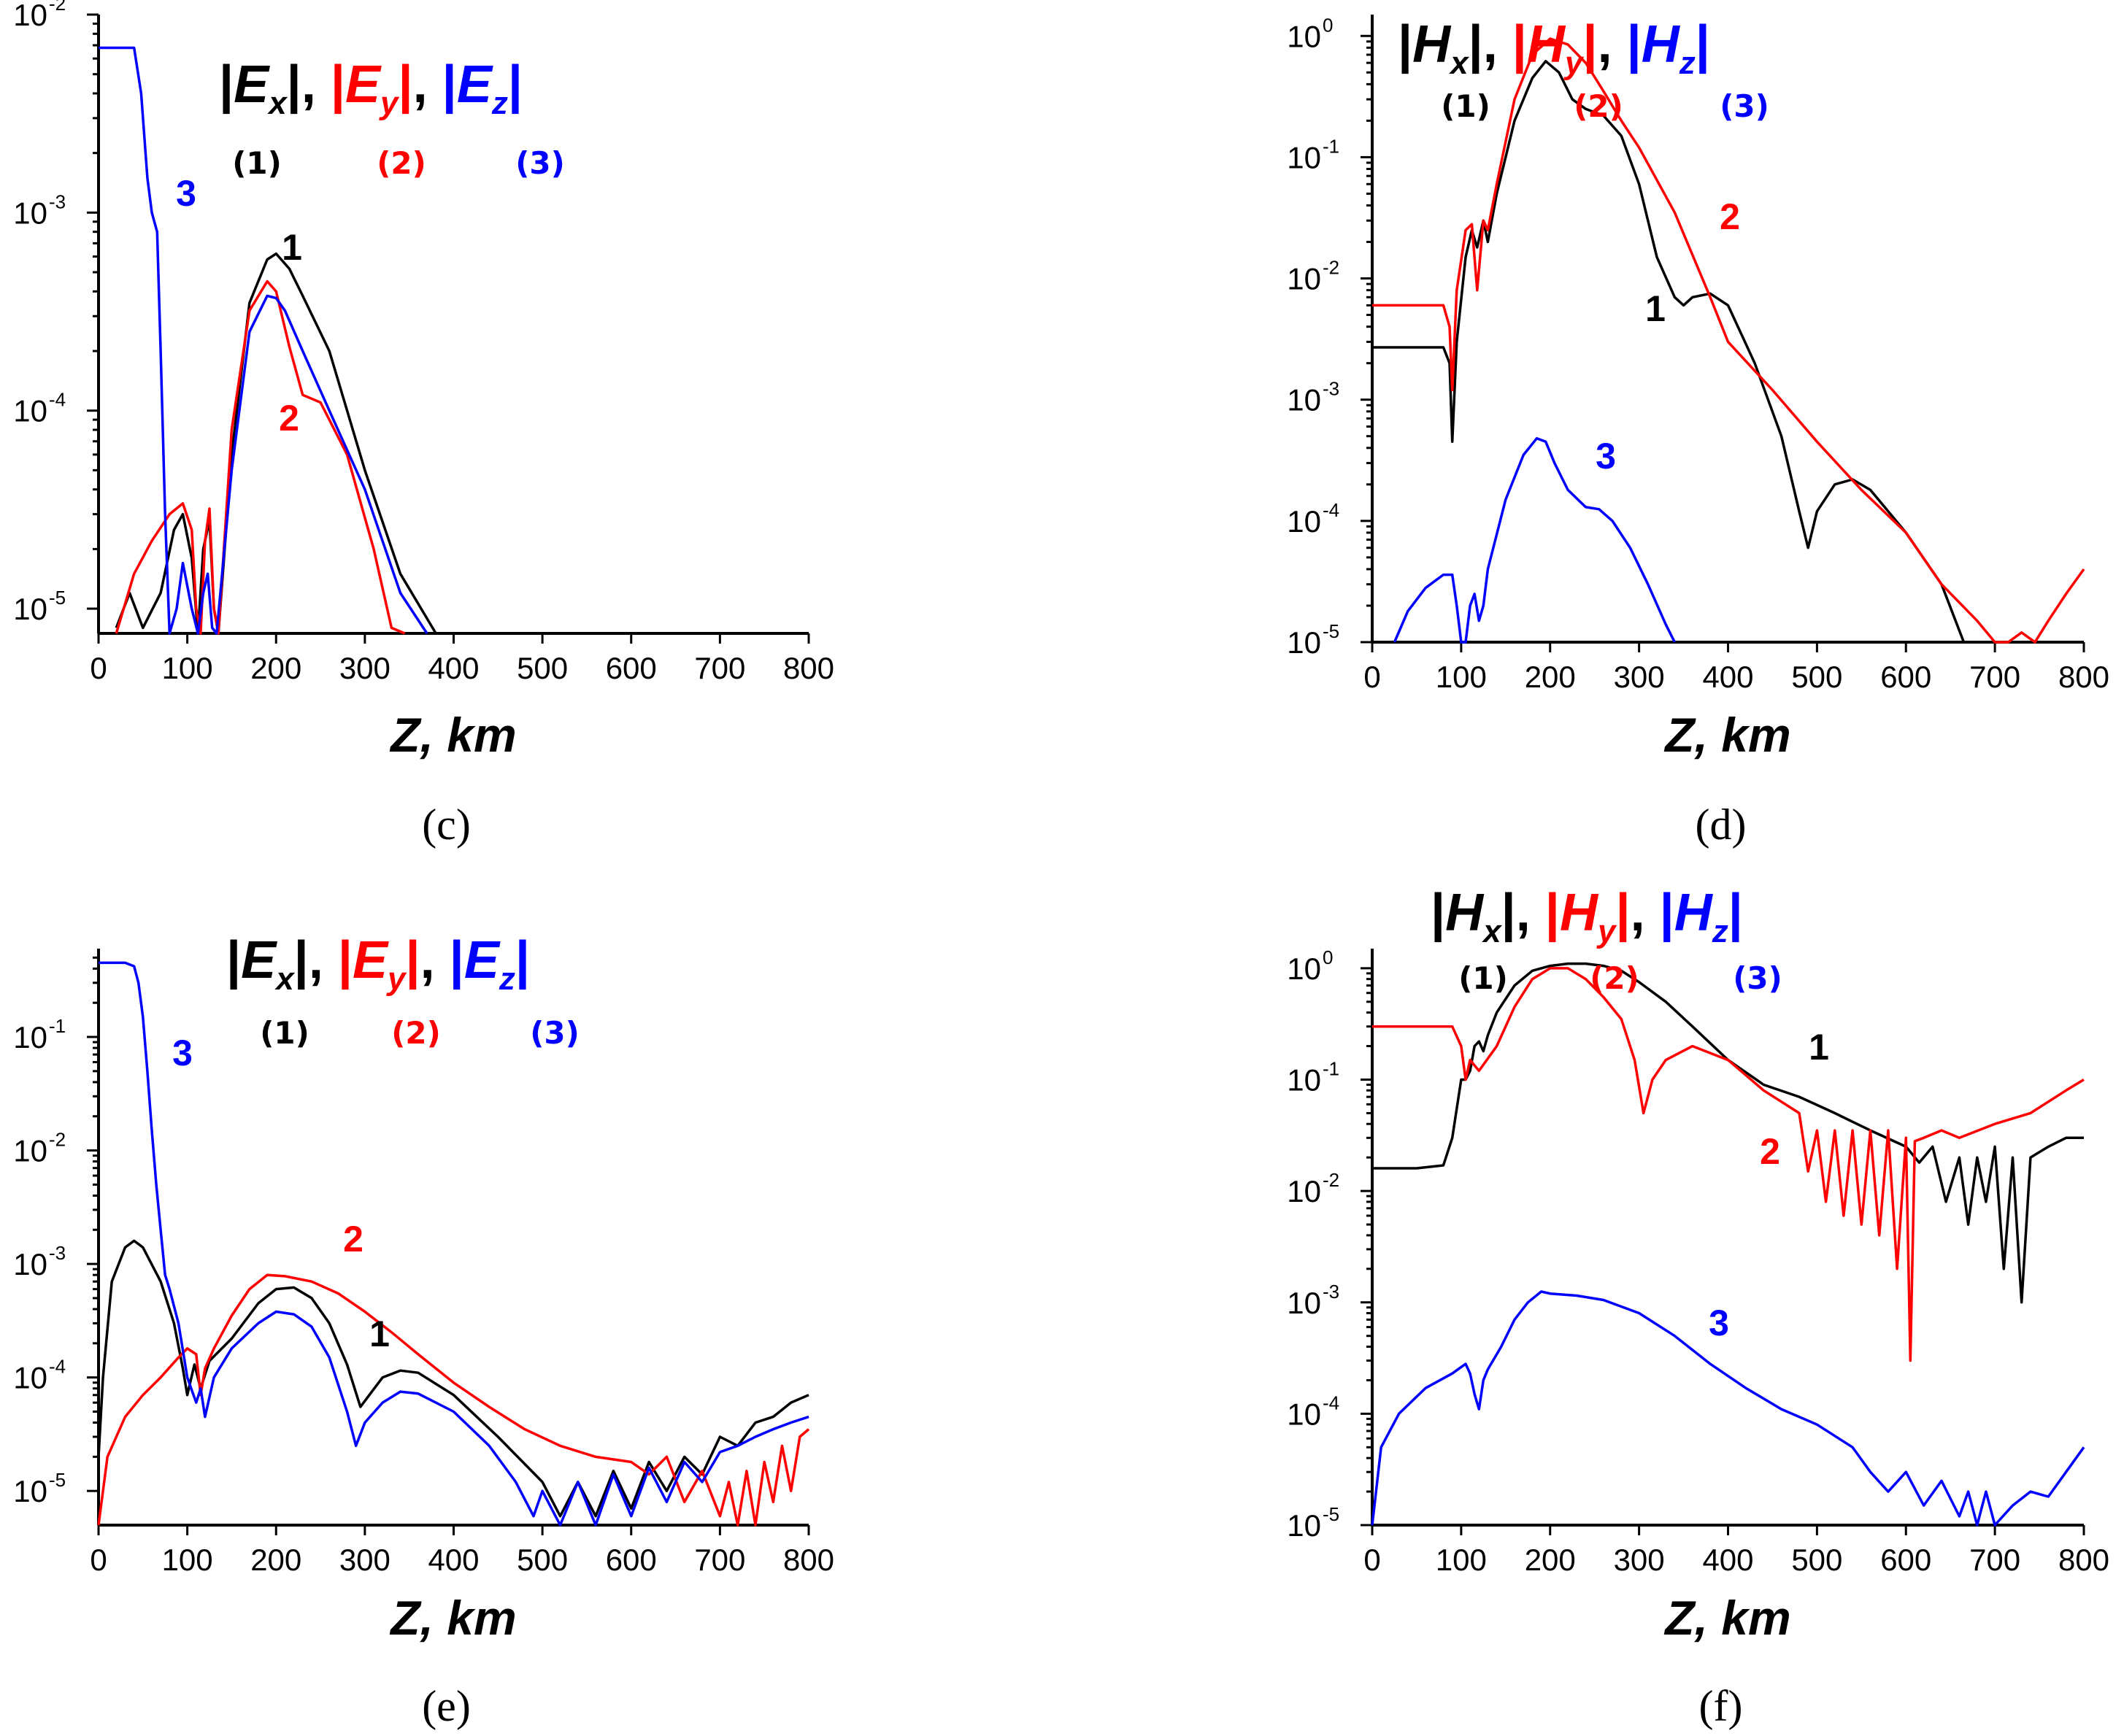 The image size is (2124, 1736). What do you see at coordinates (446, 1706) in the screenshot?
I see `panel-label: (e)` at bounding box center [446, 1706].